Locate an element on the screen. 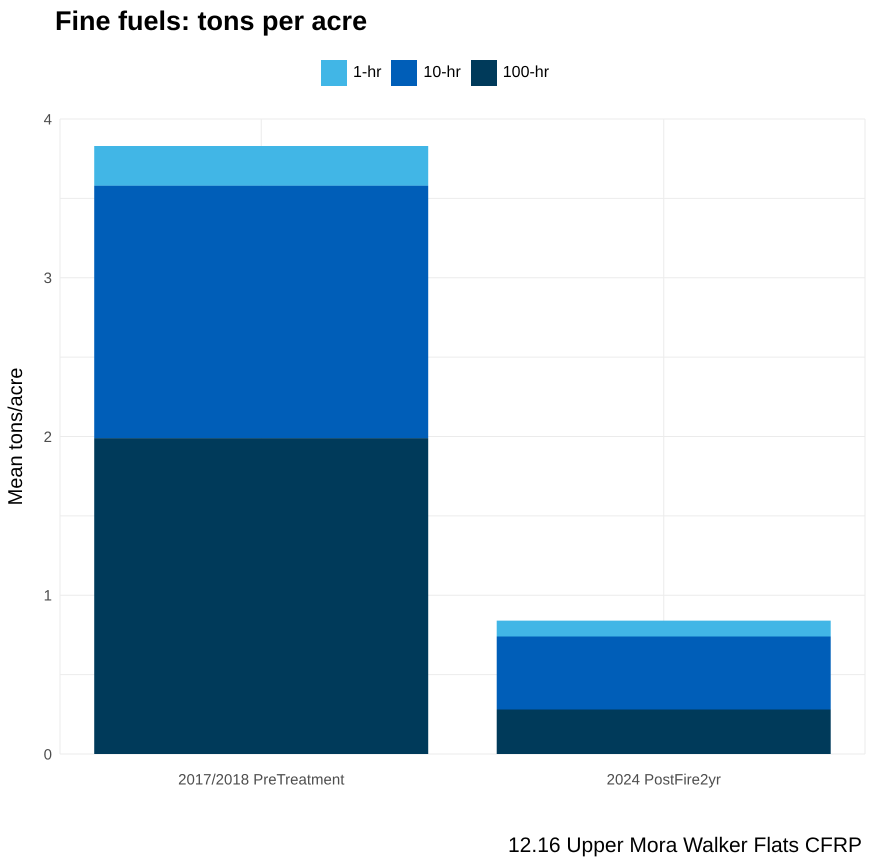  x-tick-label: 2017/2018 PreTreatment is located at coordinates (262, 780).